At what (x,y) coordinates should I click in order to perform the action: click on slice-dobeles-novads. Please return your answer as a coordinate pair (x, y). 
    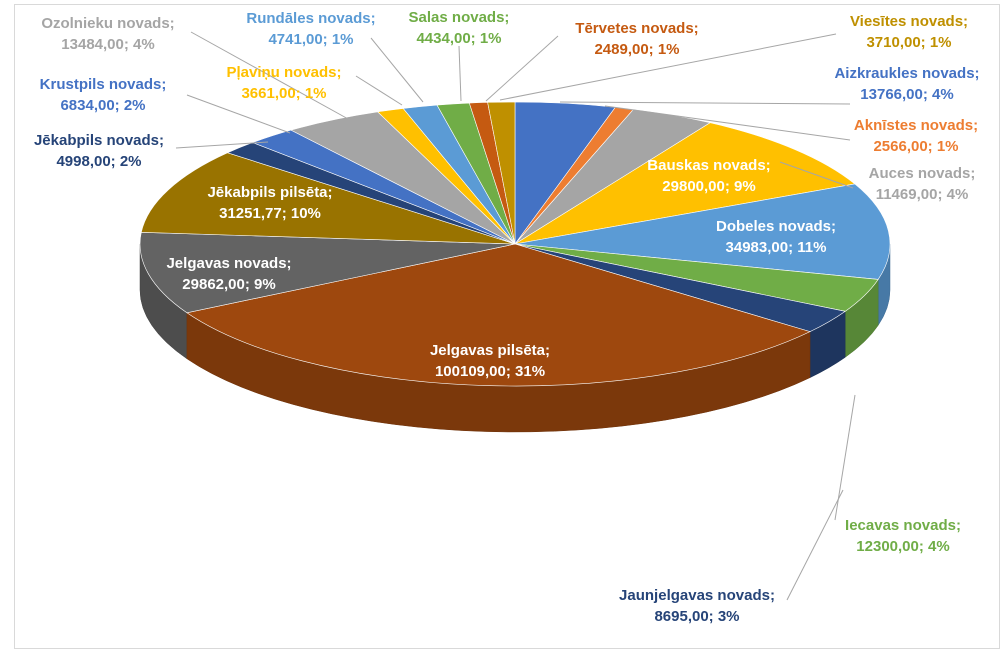
    Looking at the image, I should click on (702, 231).